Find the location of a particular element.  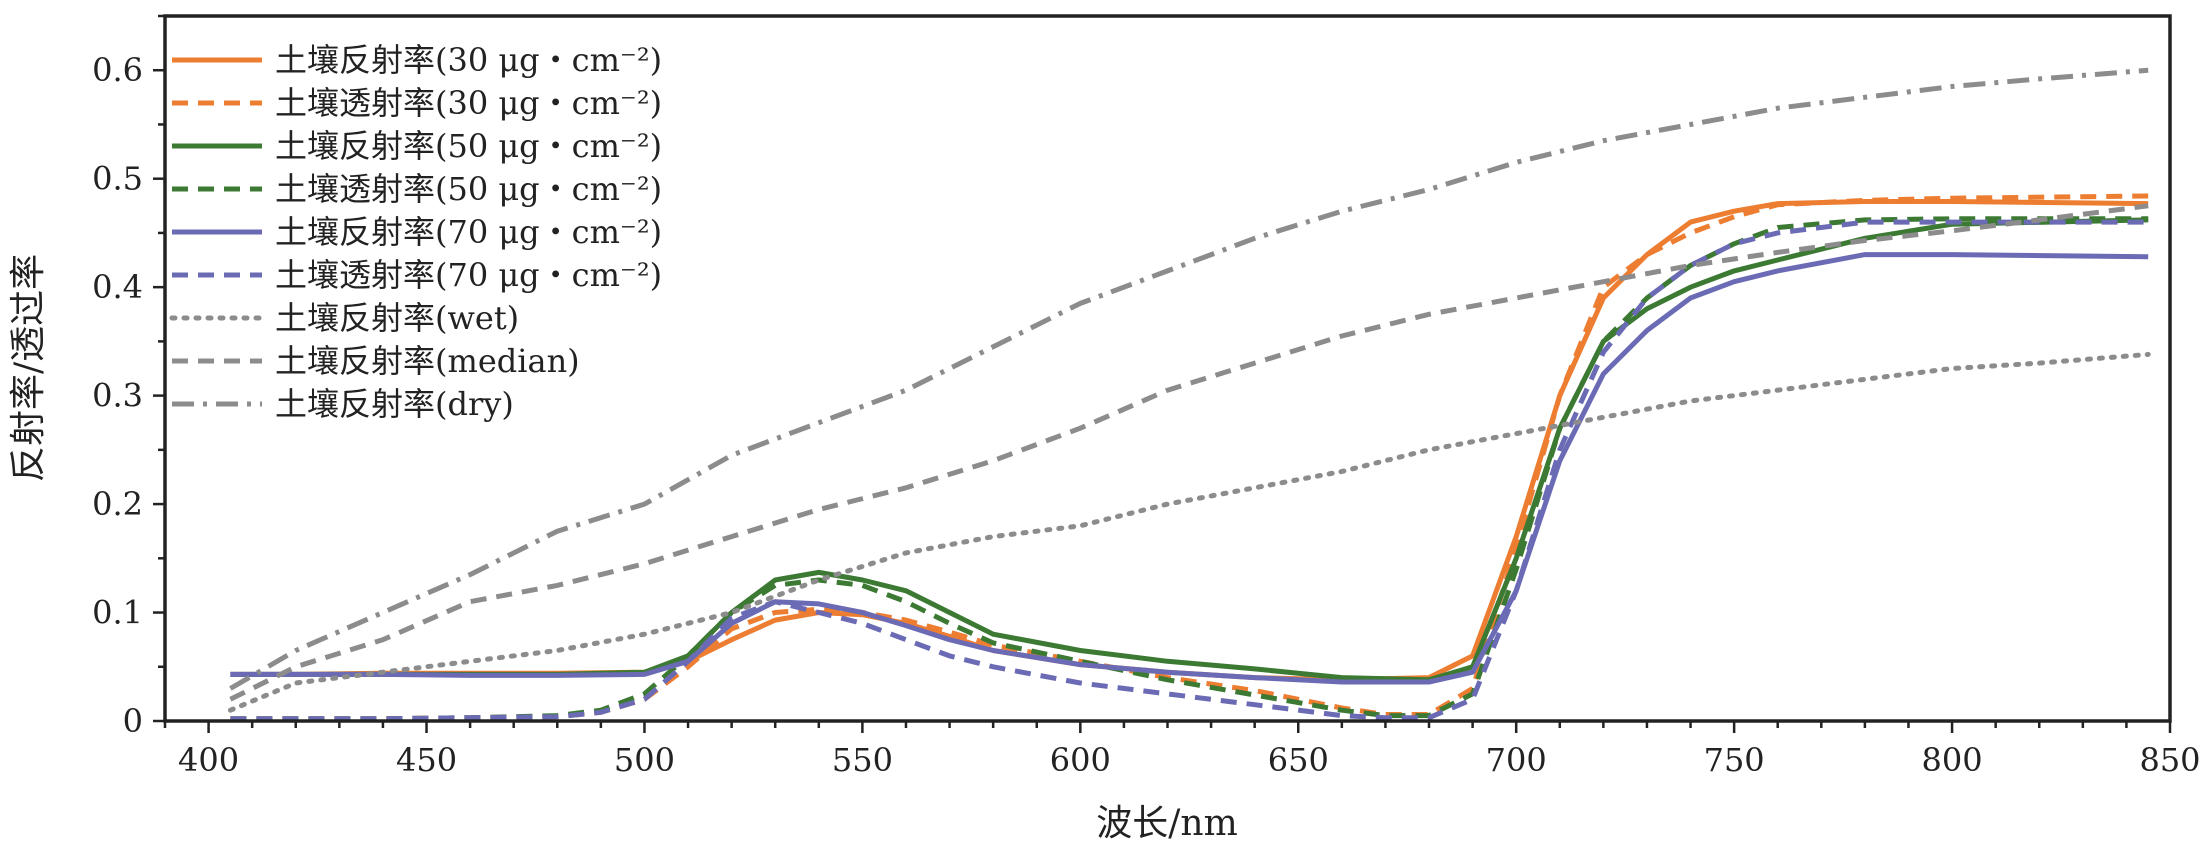

legend-entry: 土壤反射率(30 μg・cm⁻²) is located at coordinates (417, 60).